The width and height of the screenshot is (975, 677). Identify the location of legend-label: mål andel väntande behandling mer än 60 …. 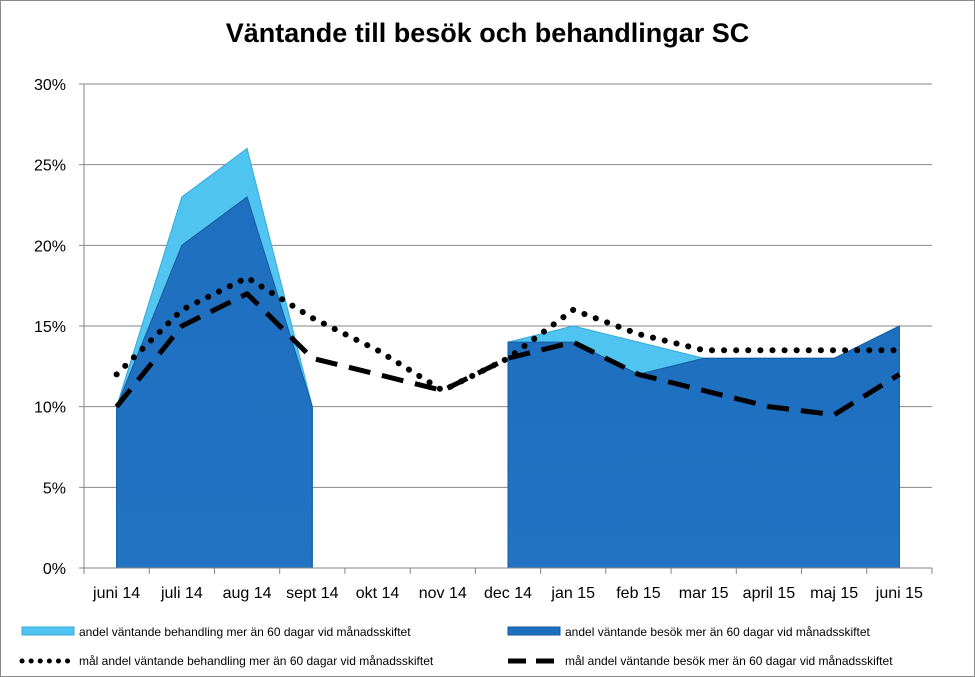
(256, 661).